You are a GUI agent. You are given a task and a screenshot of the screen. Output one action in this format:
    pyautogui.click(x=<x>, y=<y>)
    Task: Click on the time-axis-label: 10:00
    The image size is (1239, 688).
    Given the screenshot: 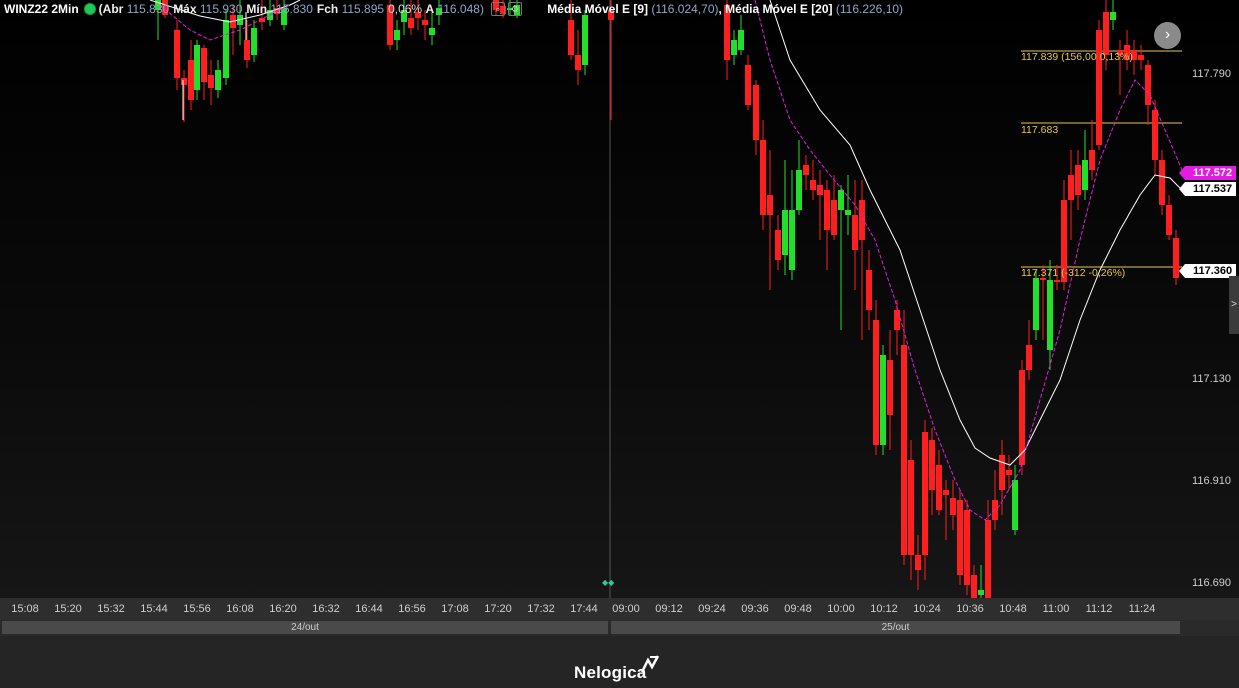 What is the action you would take?
    pyautogui.click(x=841, y=609)
    